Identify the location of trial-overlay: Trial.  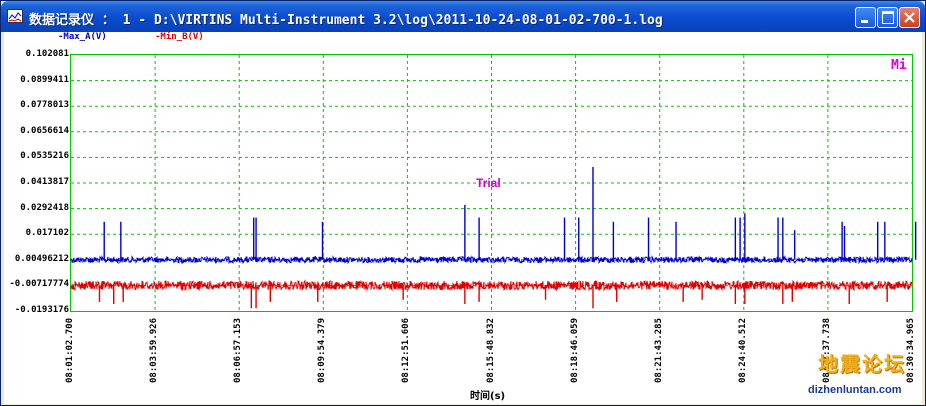
(488, 183).